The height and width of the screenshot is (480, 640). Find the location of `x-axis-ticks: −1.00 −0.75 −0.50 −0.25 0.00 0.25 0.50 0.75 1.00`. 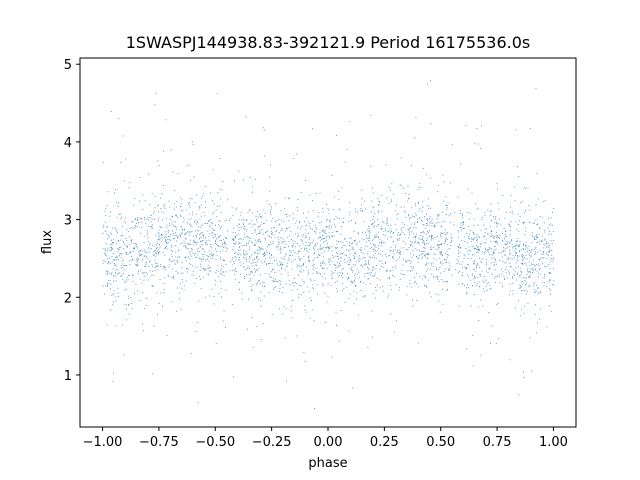

x-axis-ticks: −1.00 −0.75 −0.50 −0.25 0.00 0.25 0.50 0.75 1.00 is located at coordinates (325, 438).